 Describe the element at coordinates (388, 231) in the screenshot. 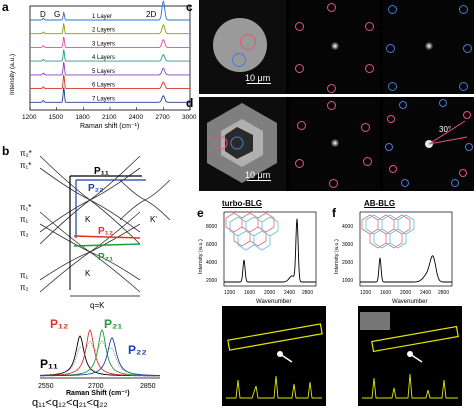

I see `lattice-overlay-f` at that location.